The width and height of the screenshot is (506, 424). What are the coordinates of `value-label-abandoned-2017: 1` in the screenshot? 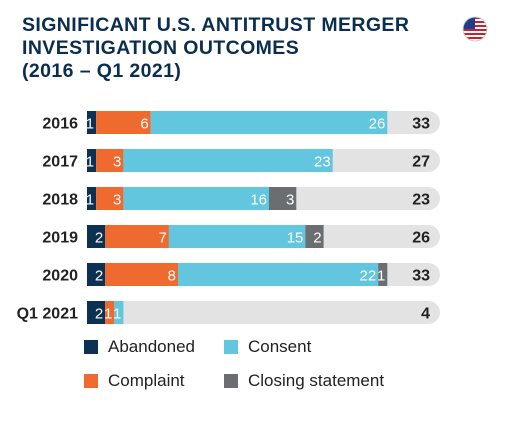 It's located at (90, 162).